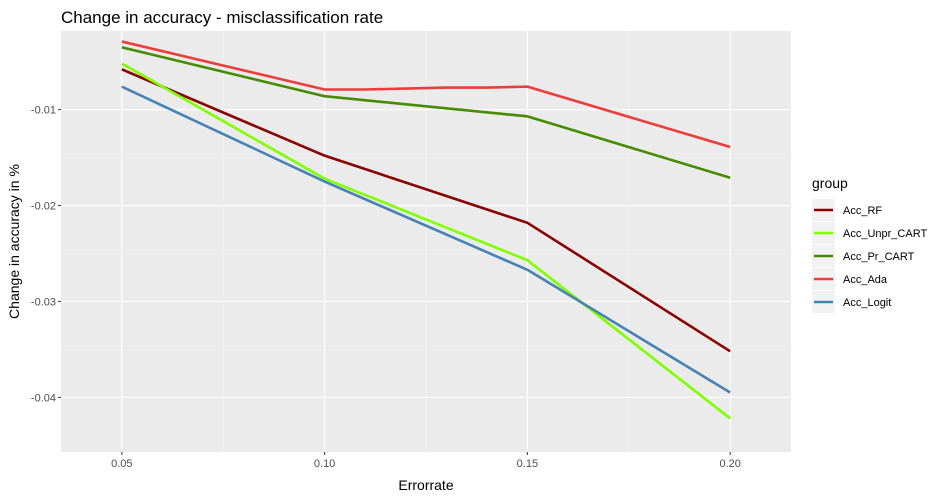 The image size is (950, 500). Describe the element at coordinates (425, 485) in the screenshot. I see `x-axis-title: Errorrate` at that location.